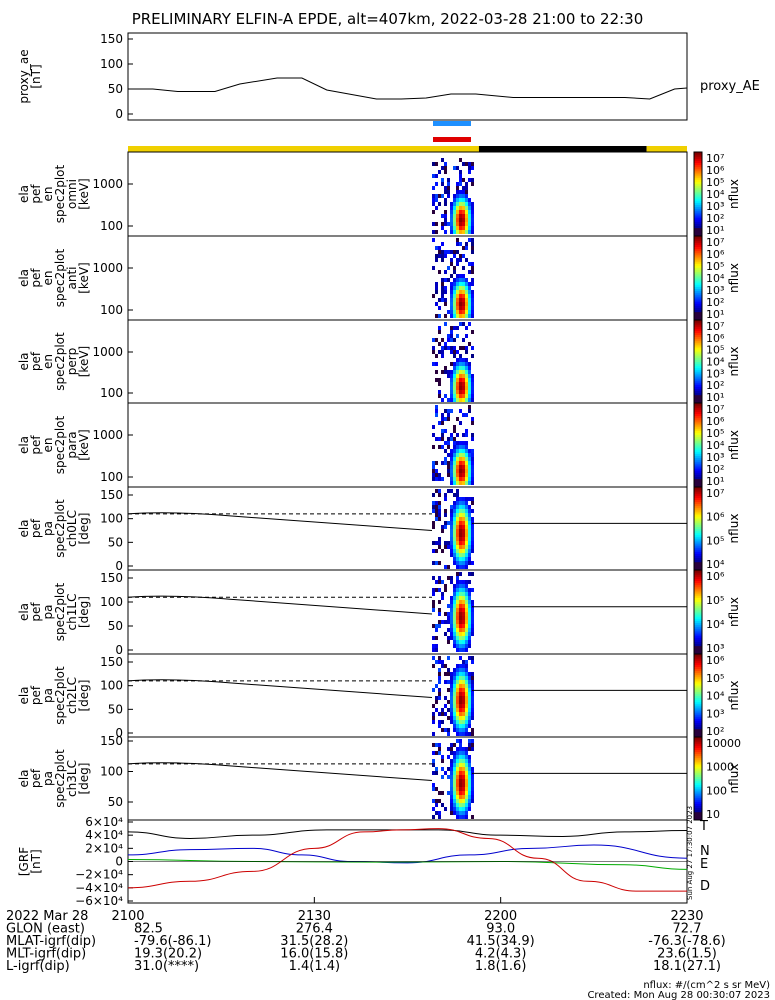 This screenshot has width=775, height=1000. I want to click on cbar-tick-ch0-0: 10⁴, so click(715, 564).